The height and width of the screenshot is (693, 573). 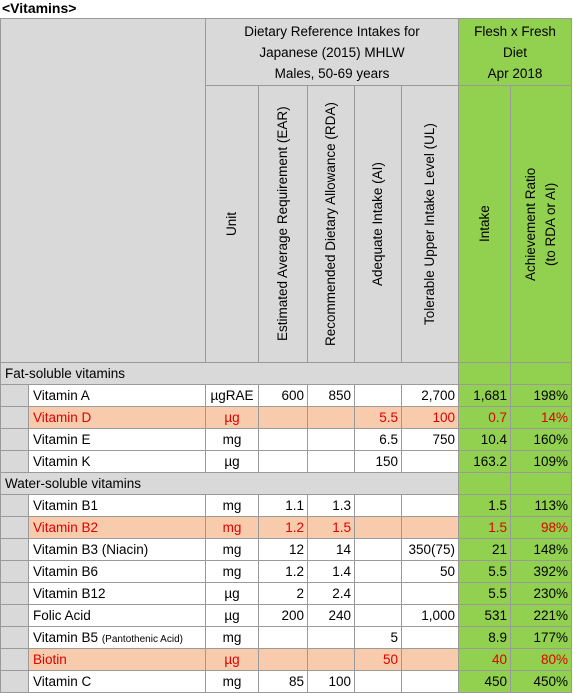 I want to click on reference-value: 750, so click(x=430, y=439).